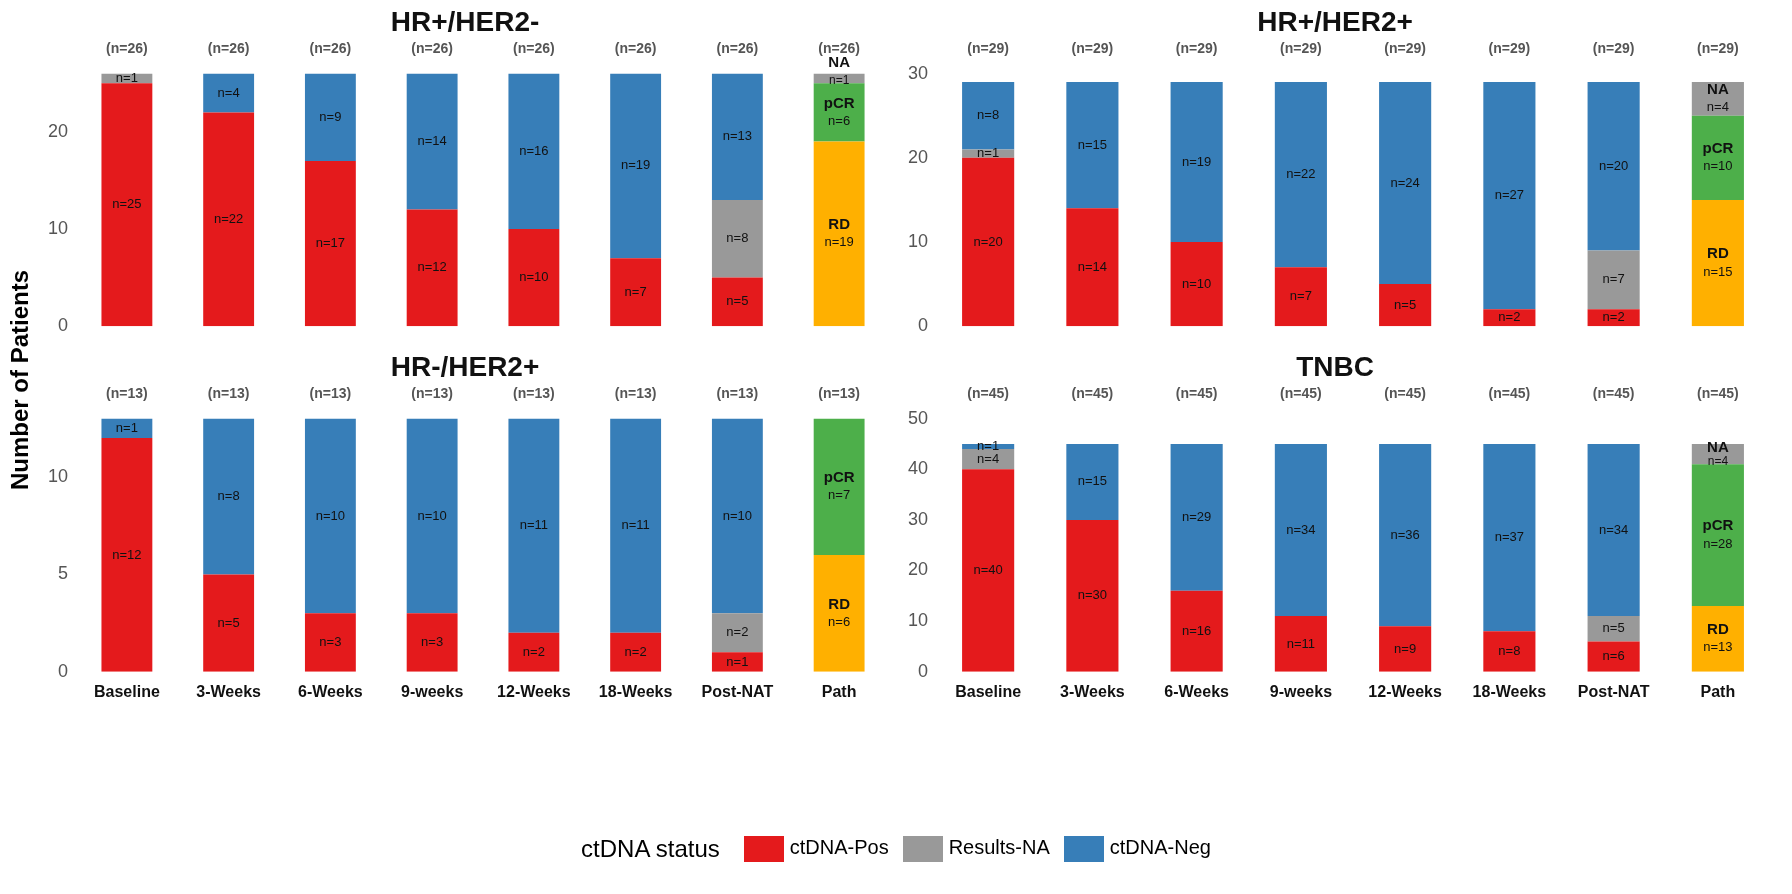 The image size is (1792, 894). I want to click on data-label: n=19, so click(839, 242).